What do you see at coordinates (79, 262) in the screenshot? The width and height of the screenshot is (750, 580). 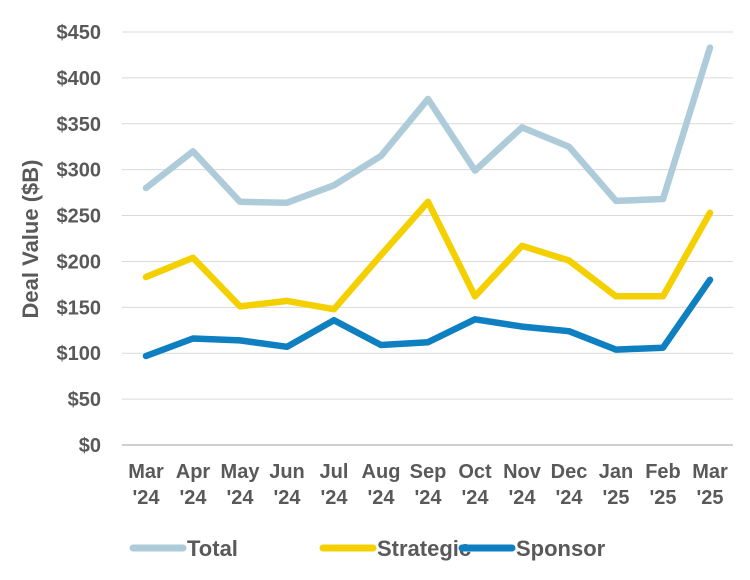 I see `y-tick-label: $200` at bounding box center [79, 262].